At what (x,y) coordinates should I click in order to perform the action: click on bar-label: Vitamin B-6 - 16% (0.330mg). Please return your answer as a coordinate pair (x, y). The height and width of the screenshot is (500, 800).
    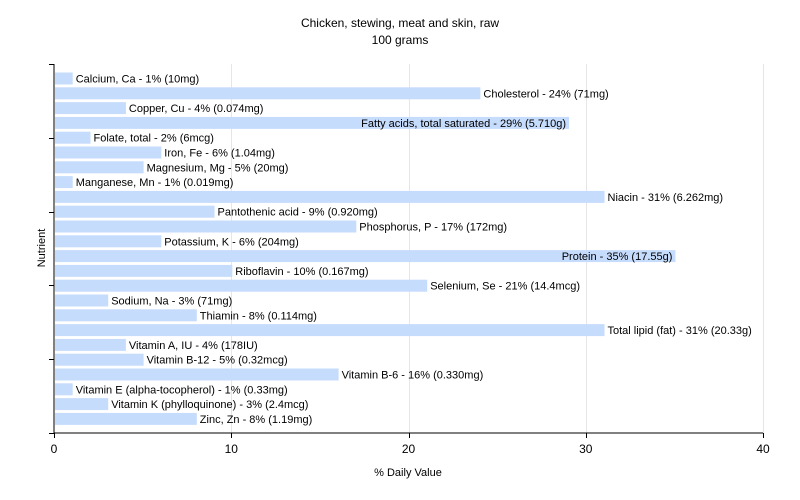
    Looking at the image, I should click on (413, 376).